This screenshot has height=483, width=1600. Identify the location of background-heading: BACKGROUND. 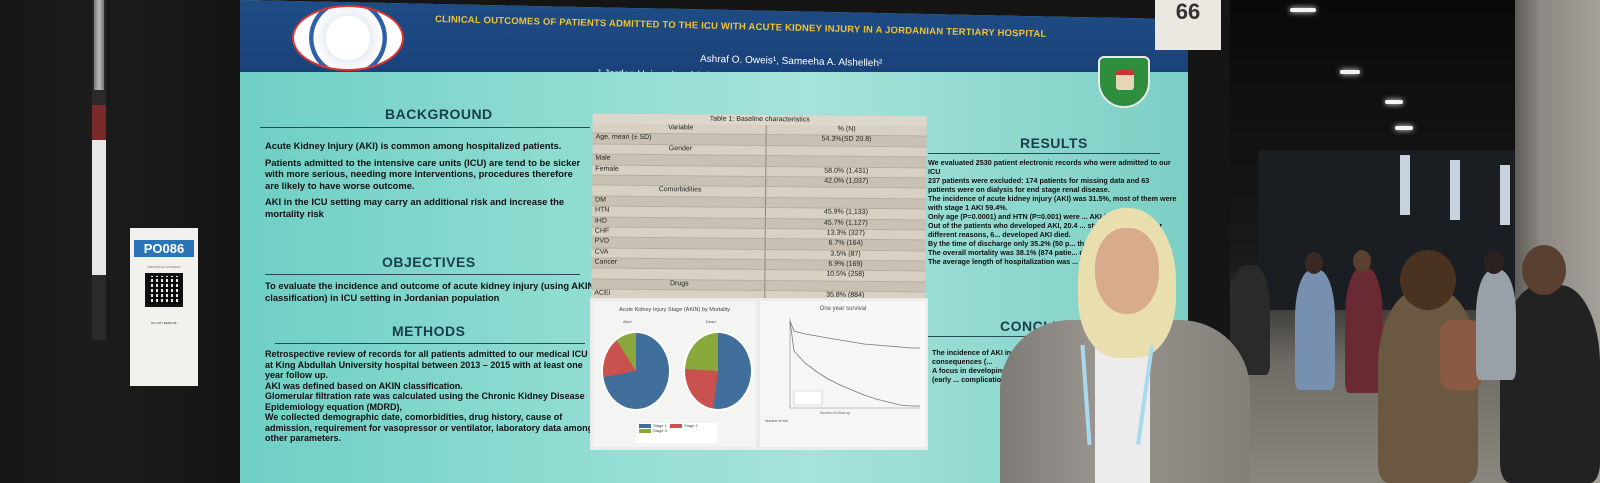
(439, 114).